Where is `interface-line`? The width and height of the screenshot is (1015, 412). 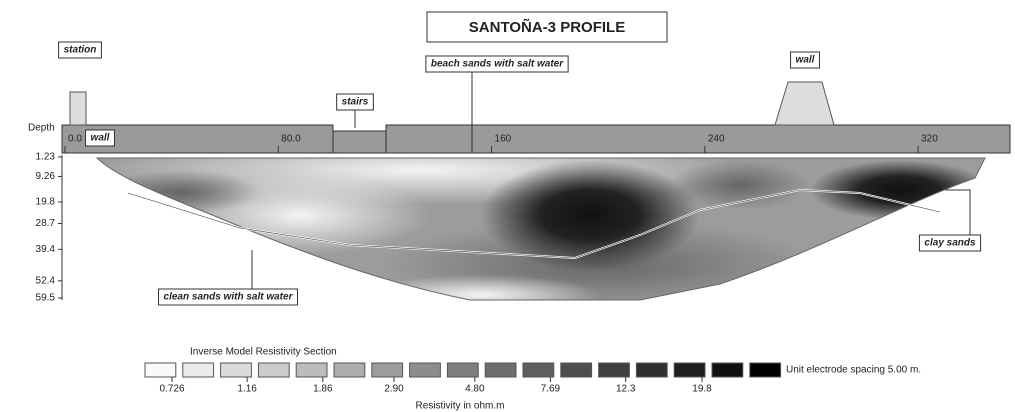
interface-line is located at coordinates (534, 224).